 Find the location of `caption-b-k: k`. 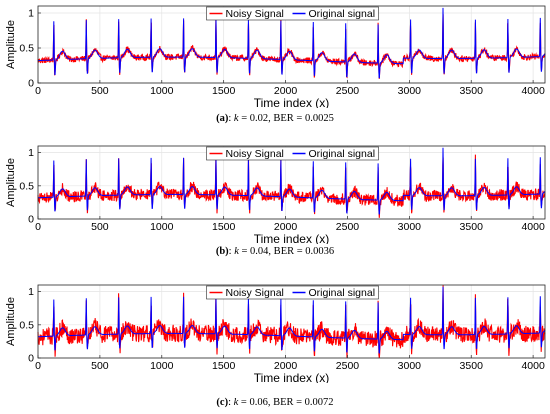

caption-b-k: k is located at coordinates (236, 251).